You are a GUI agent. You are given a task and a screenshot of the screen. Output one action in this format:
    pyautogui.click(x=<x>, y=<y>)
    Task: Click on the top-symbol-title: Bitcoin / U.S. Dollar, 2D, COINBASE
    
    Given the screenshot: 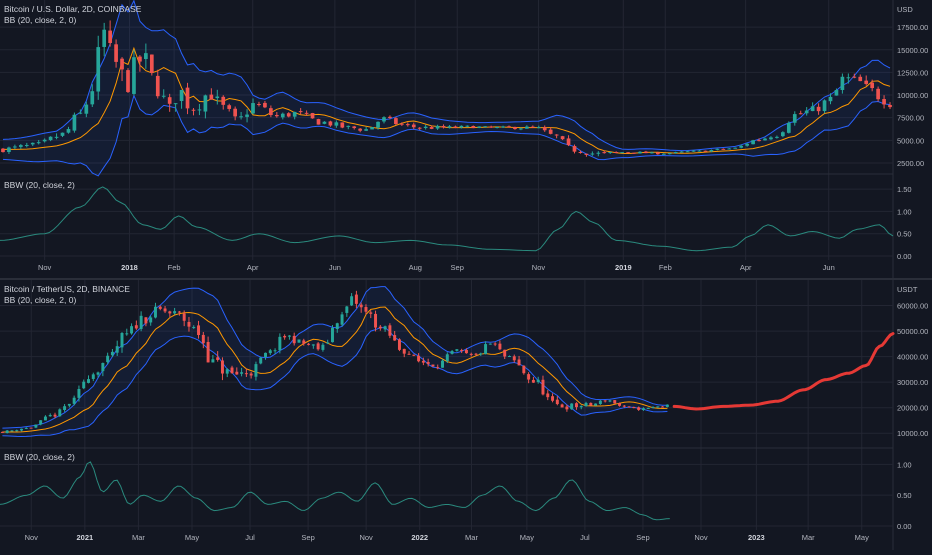 What is the action you would take?
    pyautogui.click(x=73, y=9)
    